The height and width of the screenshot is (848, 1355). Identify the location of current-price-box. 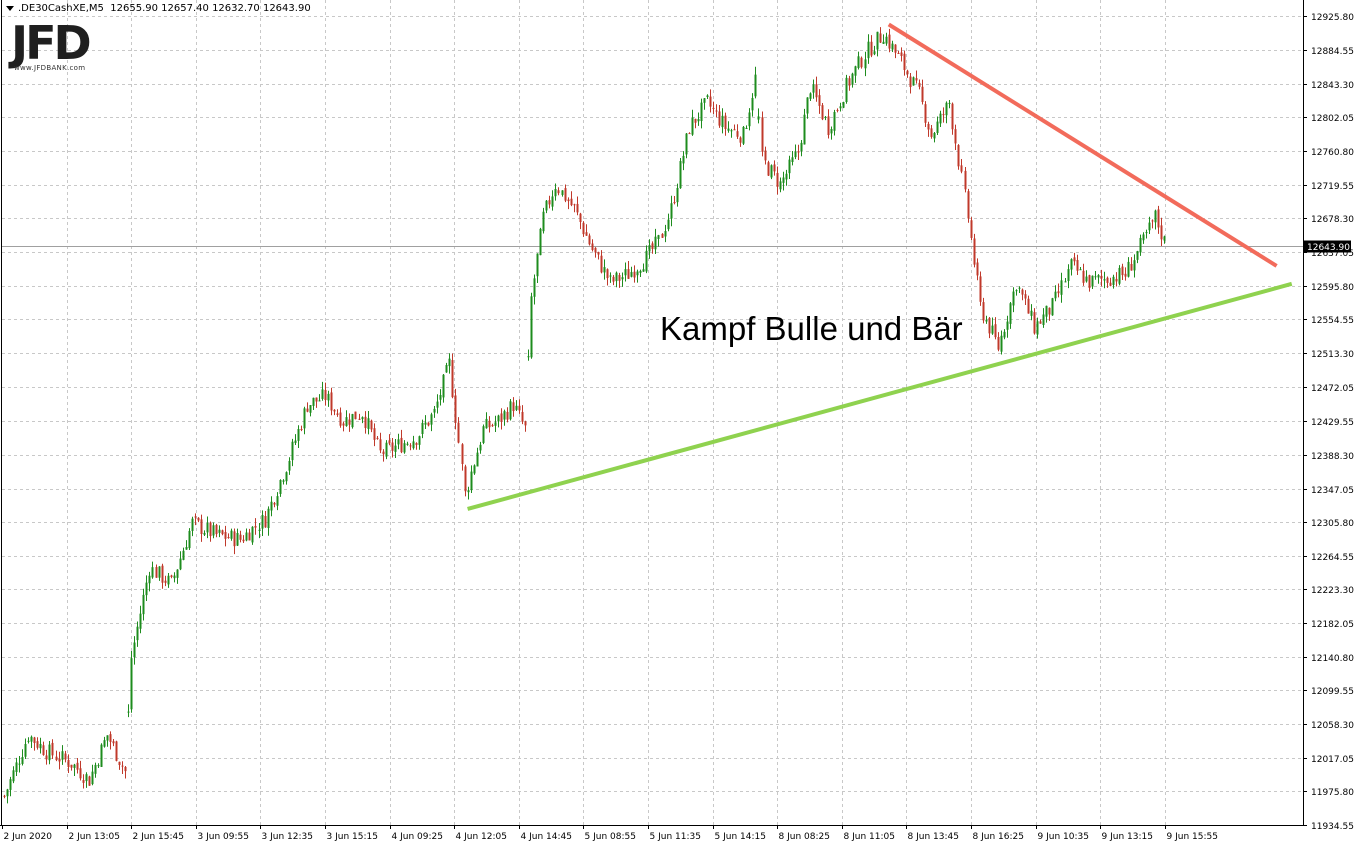
(1327, 246).